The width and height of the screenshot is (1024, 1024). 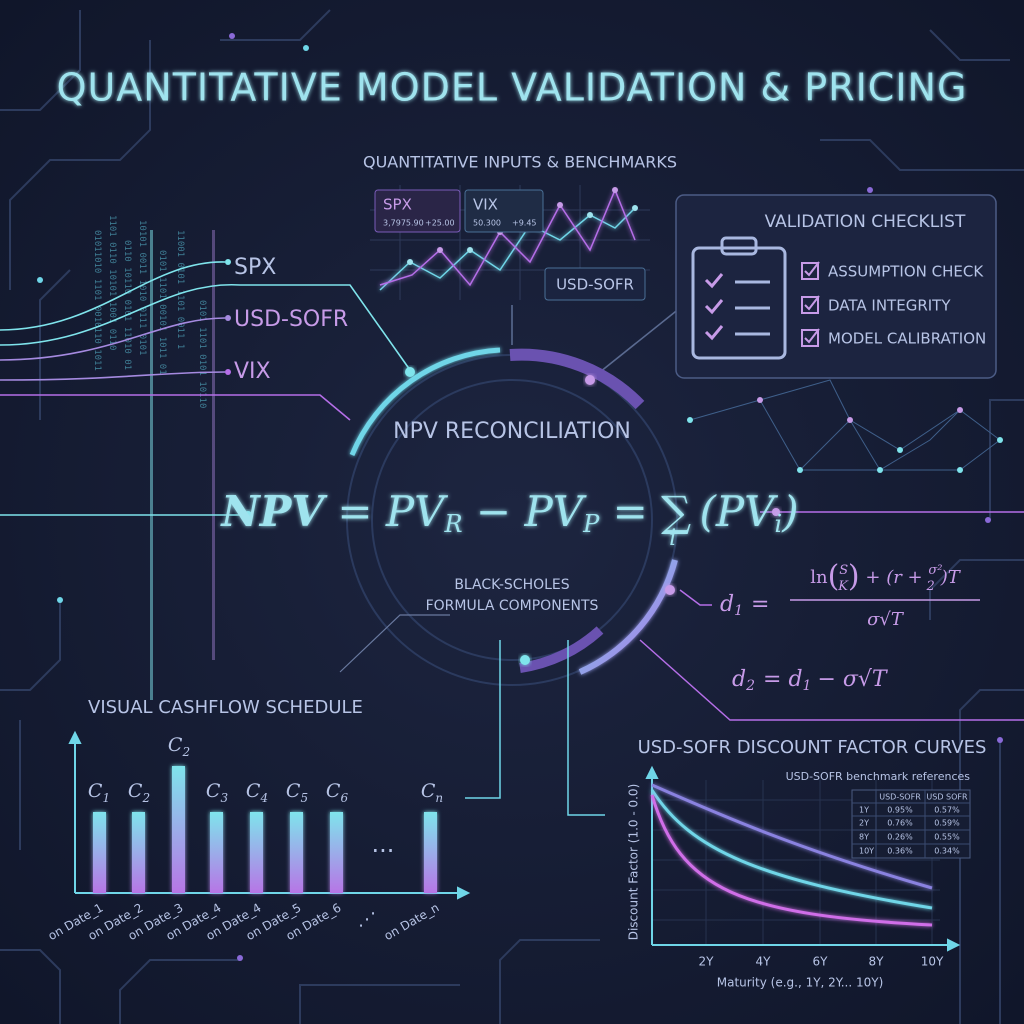 I want to click on curve, so click(x=791, y=860).